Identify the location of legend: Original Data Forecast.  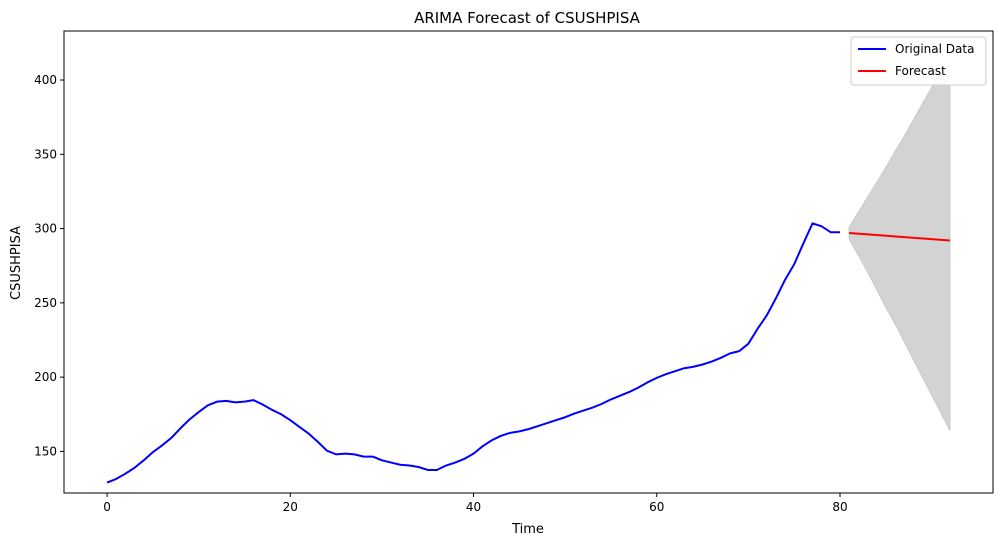
(918, 61).